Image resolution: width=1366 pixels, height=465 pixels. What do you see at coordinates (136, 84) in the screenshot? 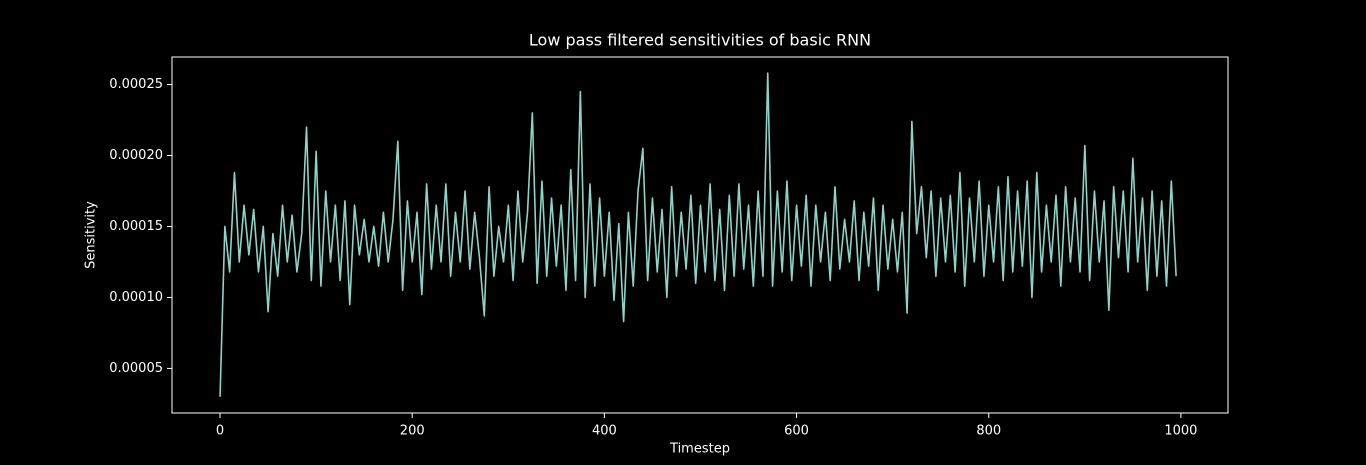
I see `y-tick-label: 0.00025` at bounding box center [136, 84].